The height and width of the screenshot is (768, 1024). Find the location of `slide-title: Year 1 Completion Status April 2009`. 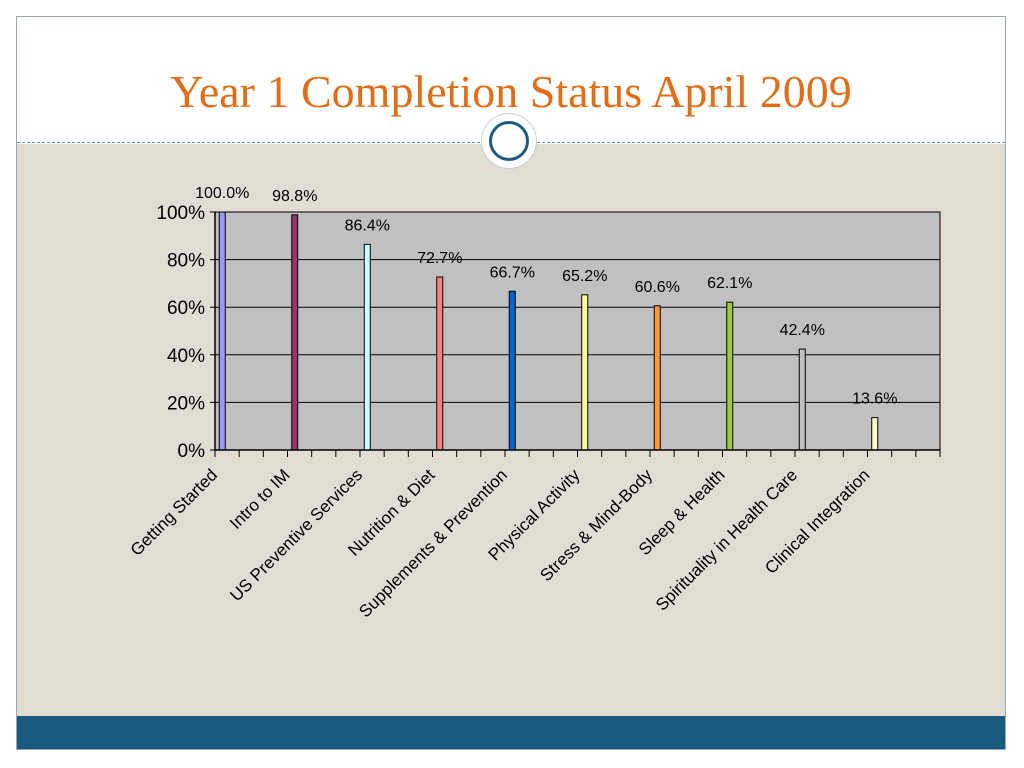

slide-title: Year 1 Completion Status April 2009 is located at coordinates (511, 91).